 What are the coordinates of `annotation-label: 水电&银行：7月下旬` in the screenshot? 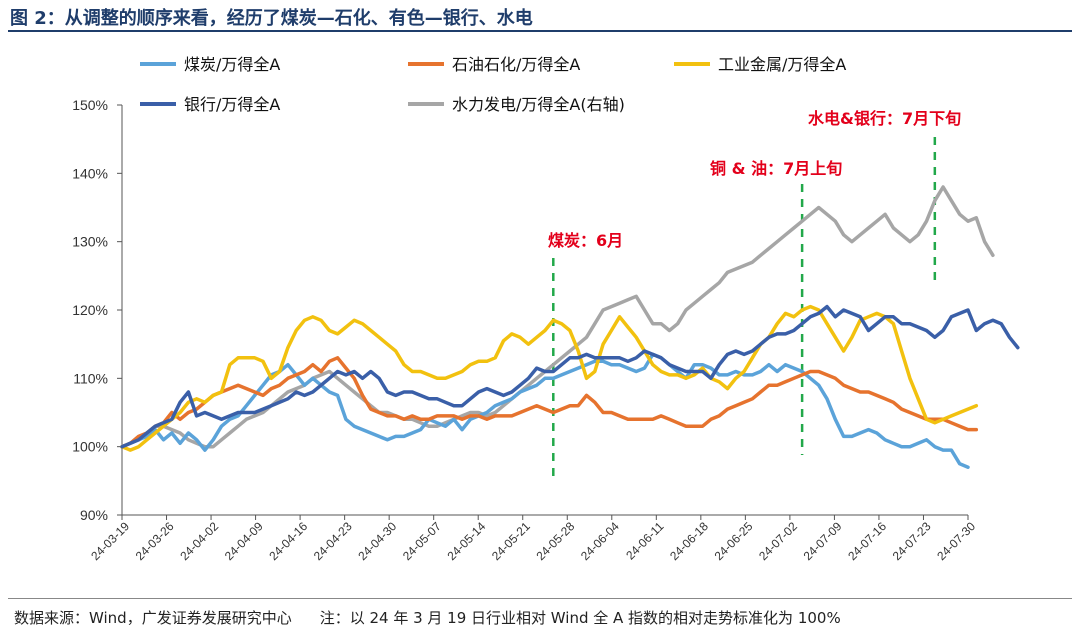 It's located at (884, 118).